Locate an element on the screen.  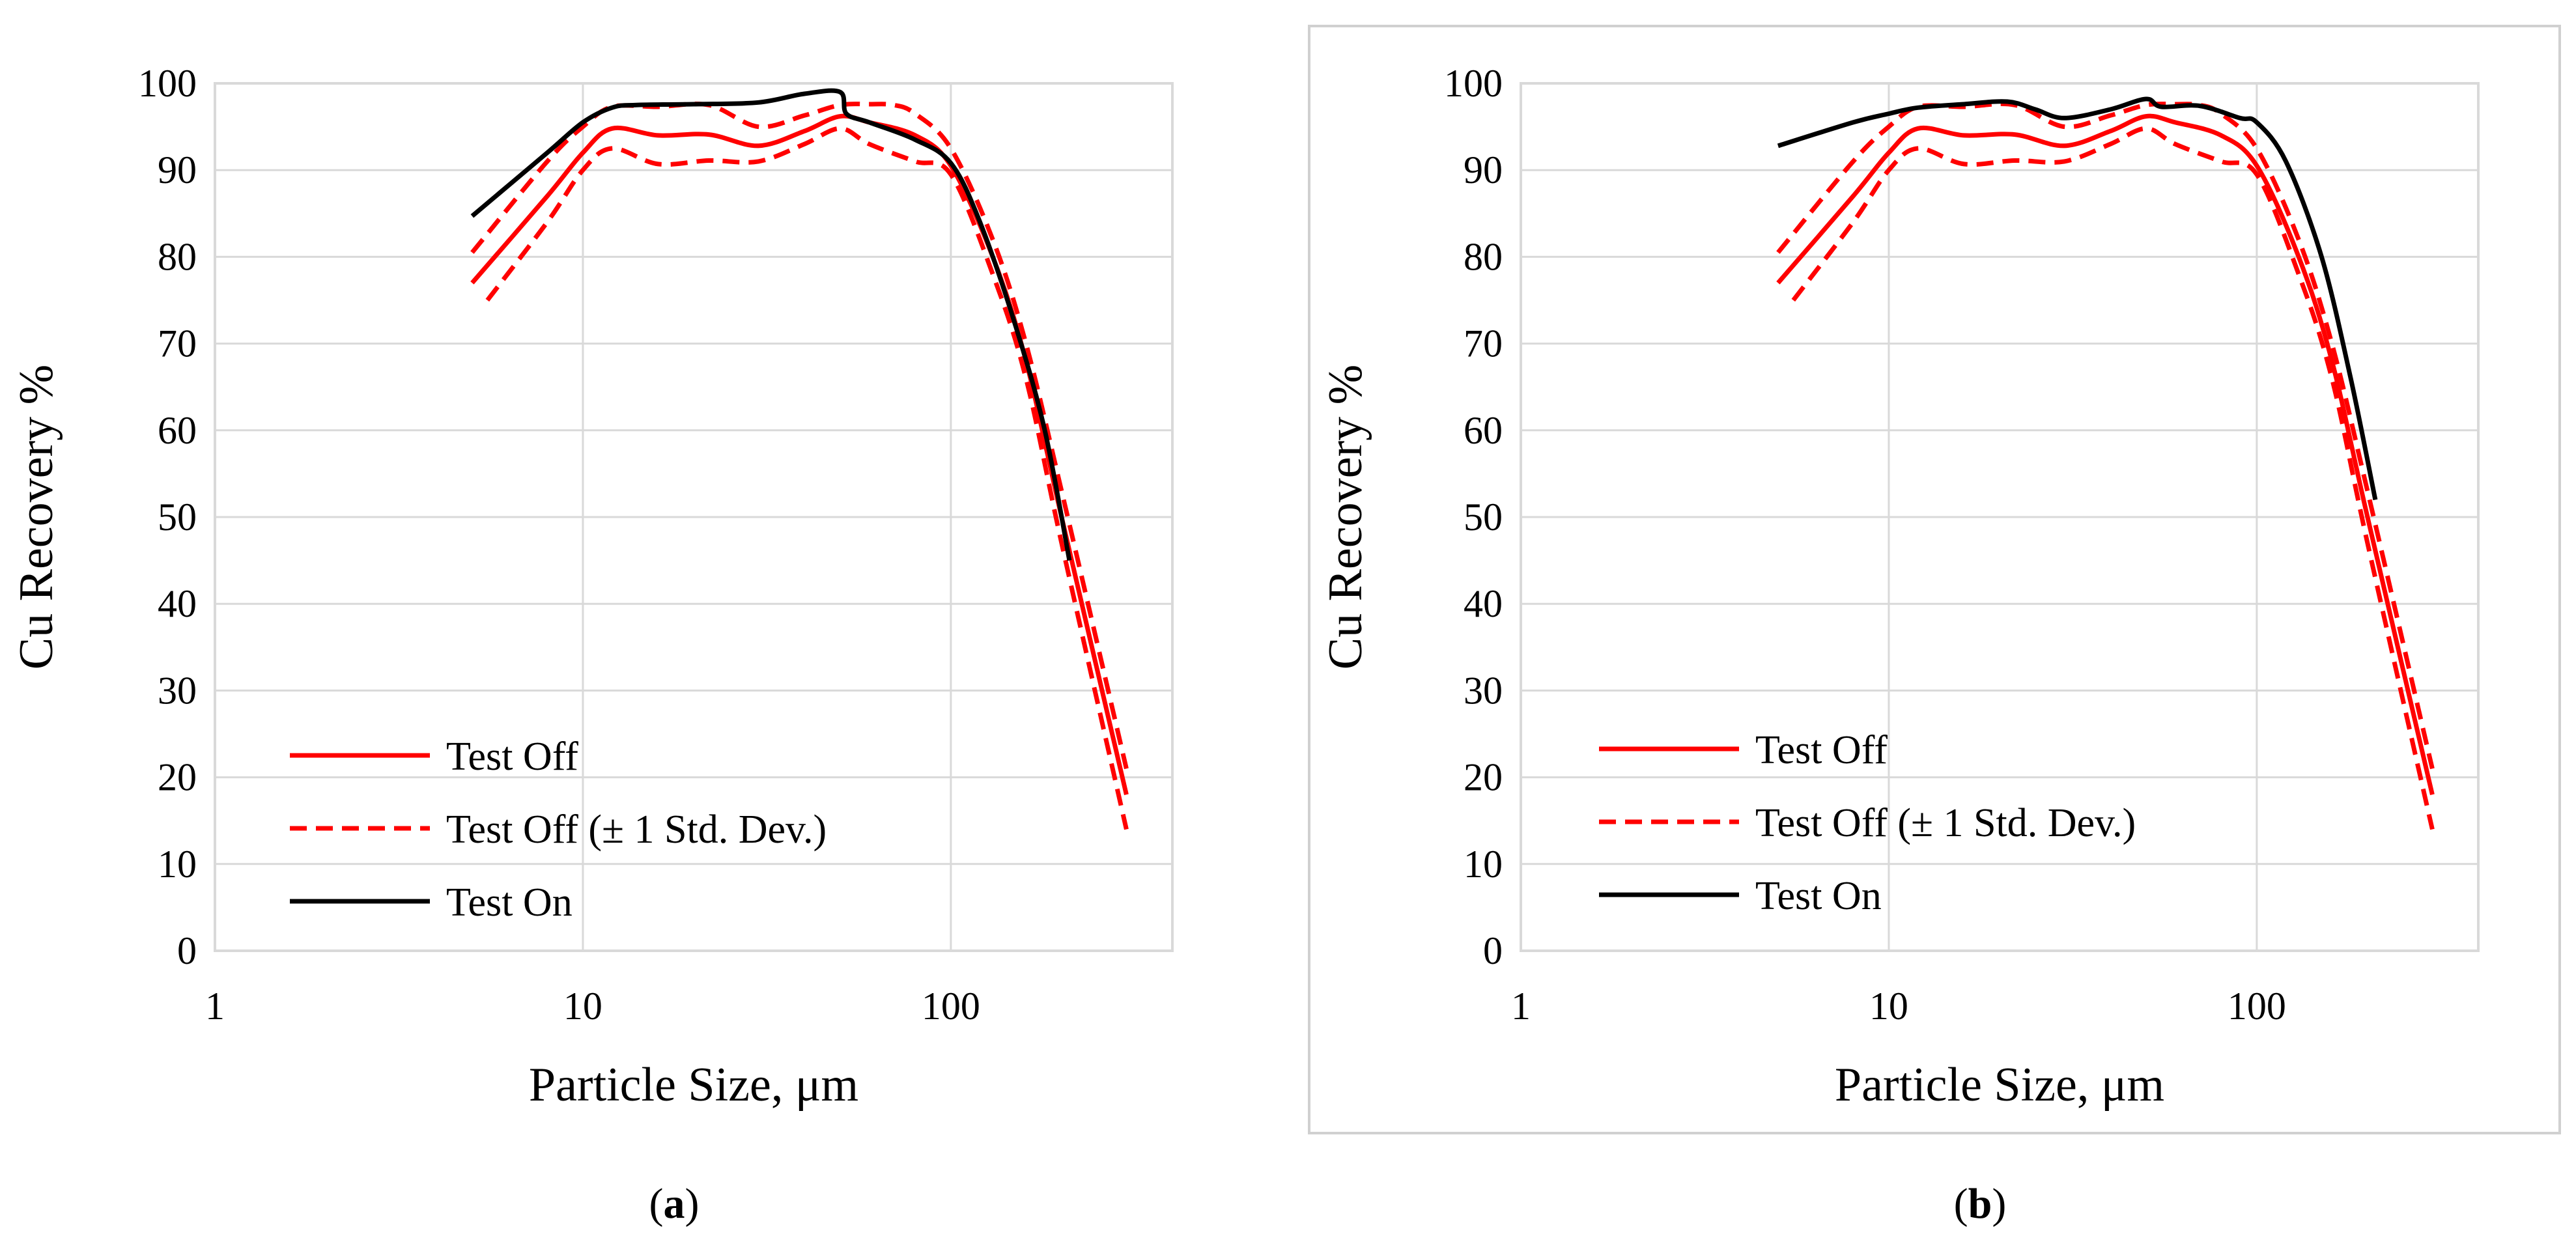
panel-a-y-axis-title: Cu Recovery % is located at coordinates (36, 517).